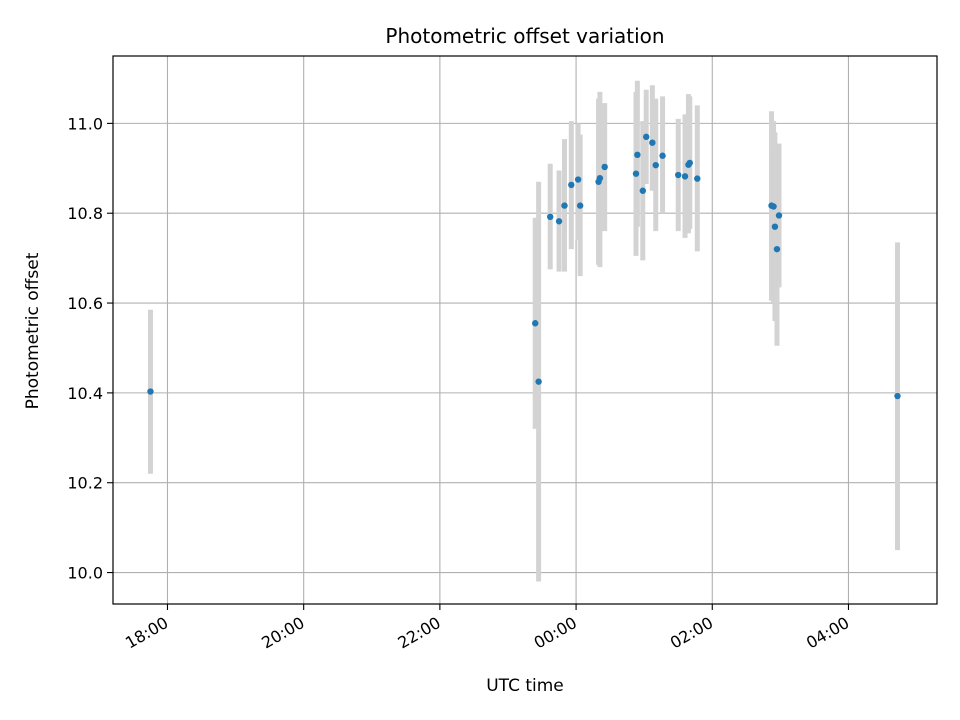 The image size is (960, 720). What do you see at coordinates (85, 213) in the screenshot?
I see `y-tick-label: 10.8` at bounding box center [85, 213].